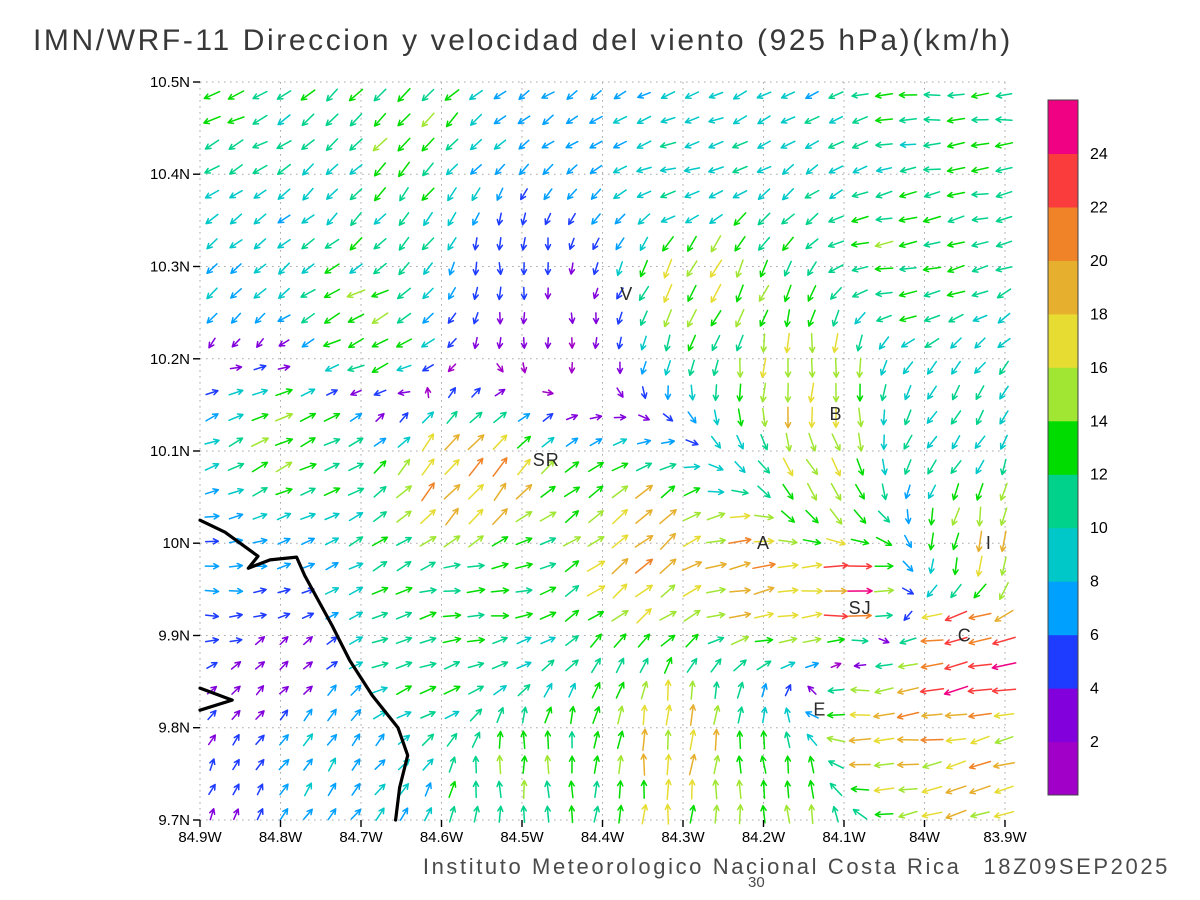  I want to click on y-axis-label: 10.4N, so click(170, 174).